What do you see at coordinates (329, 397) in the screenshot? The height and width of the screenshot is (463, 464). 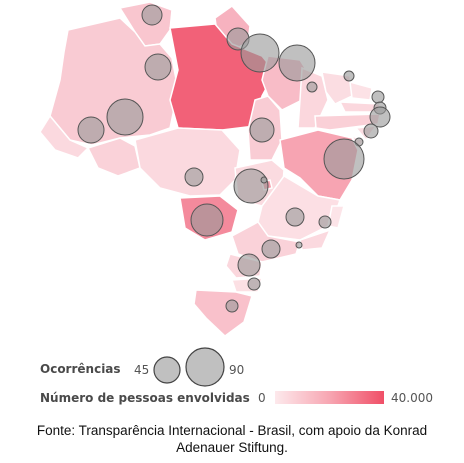 I see `legend-color-scale` at bounding box center [329, 397].